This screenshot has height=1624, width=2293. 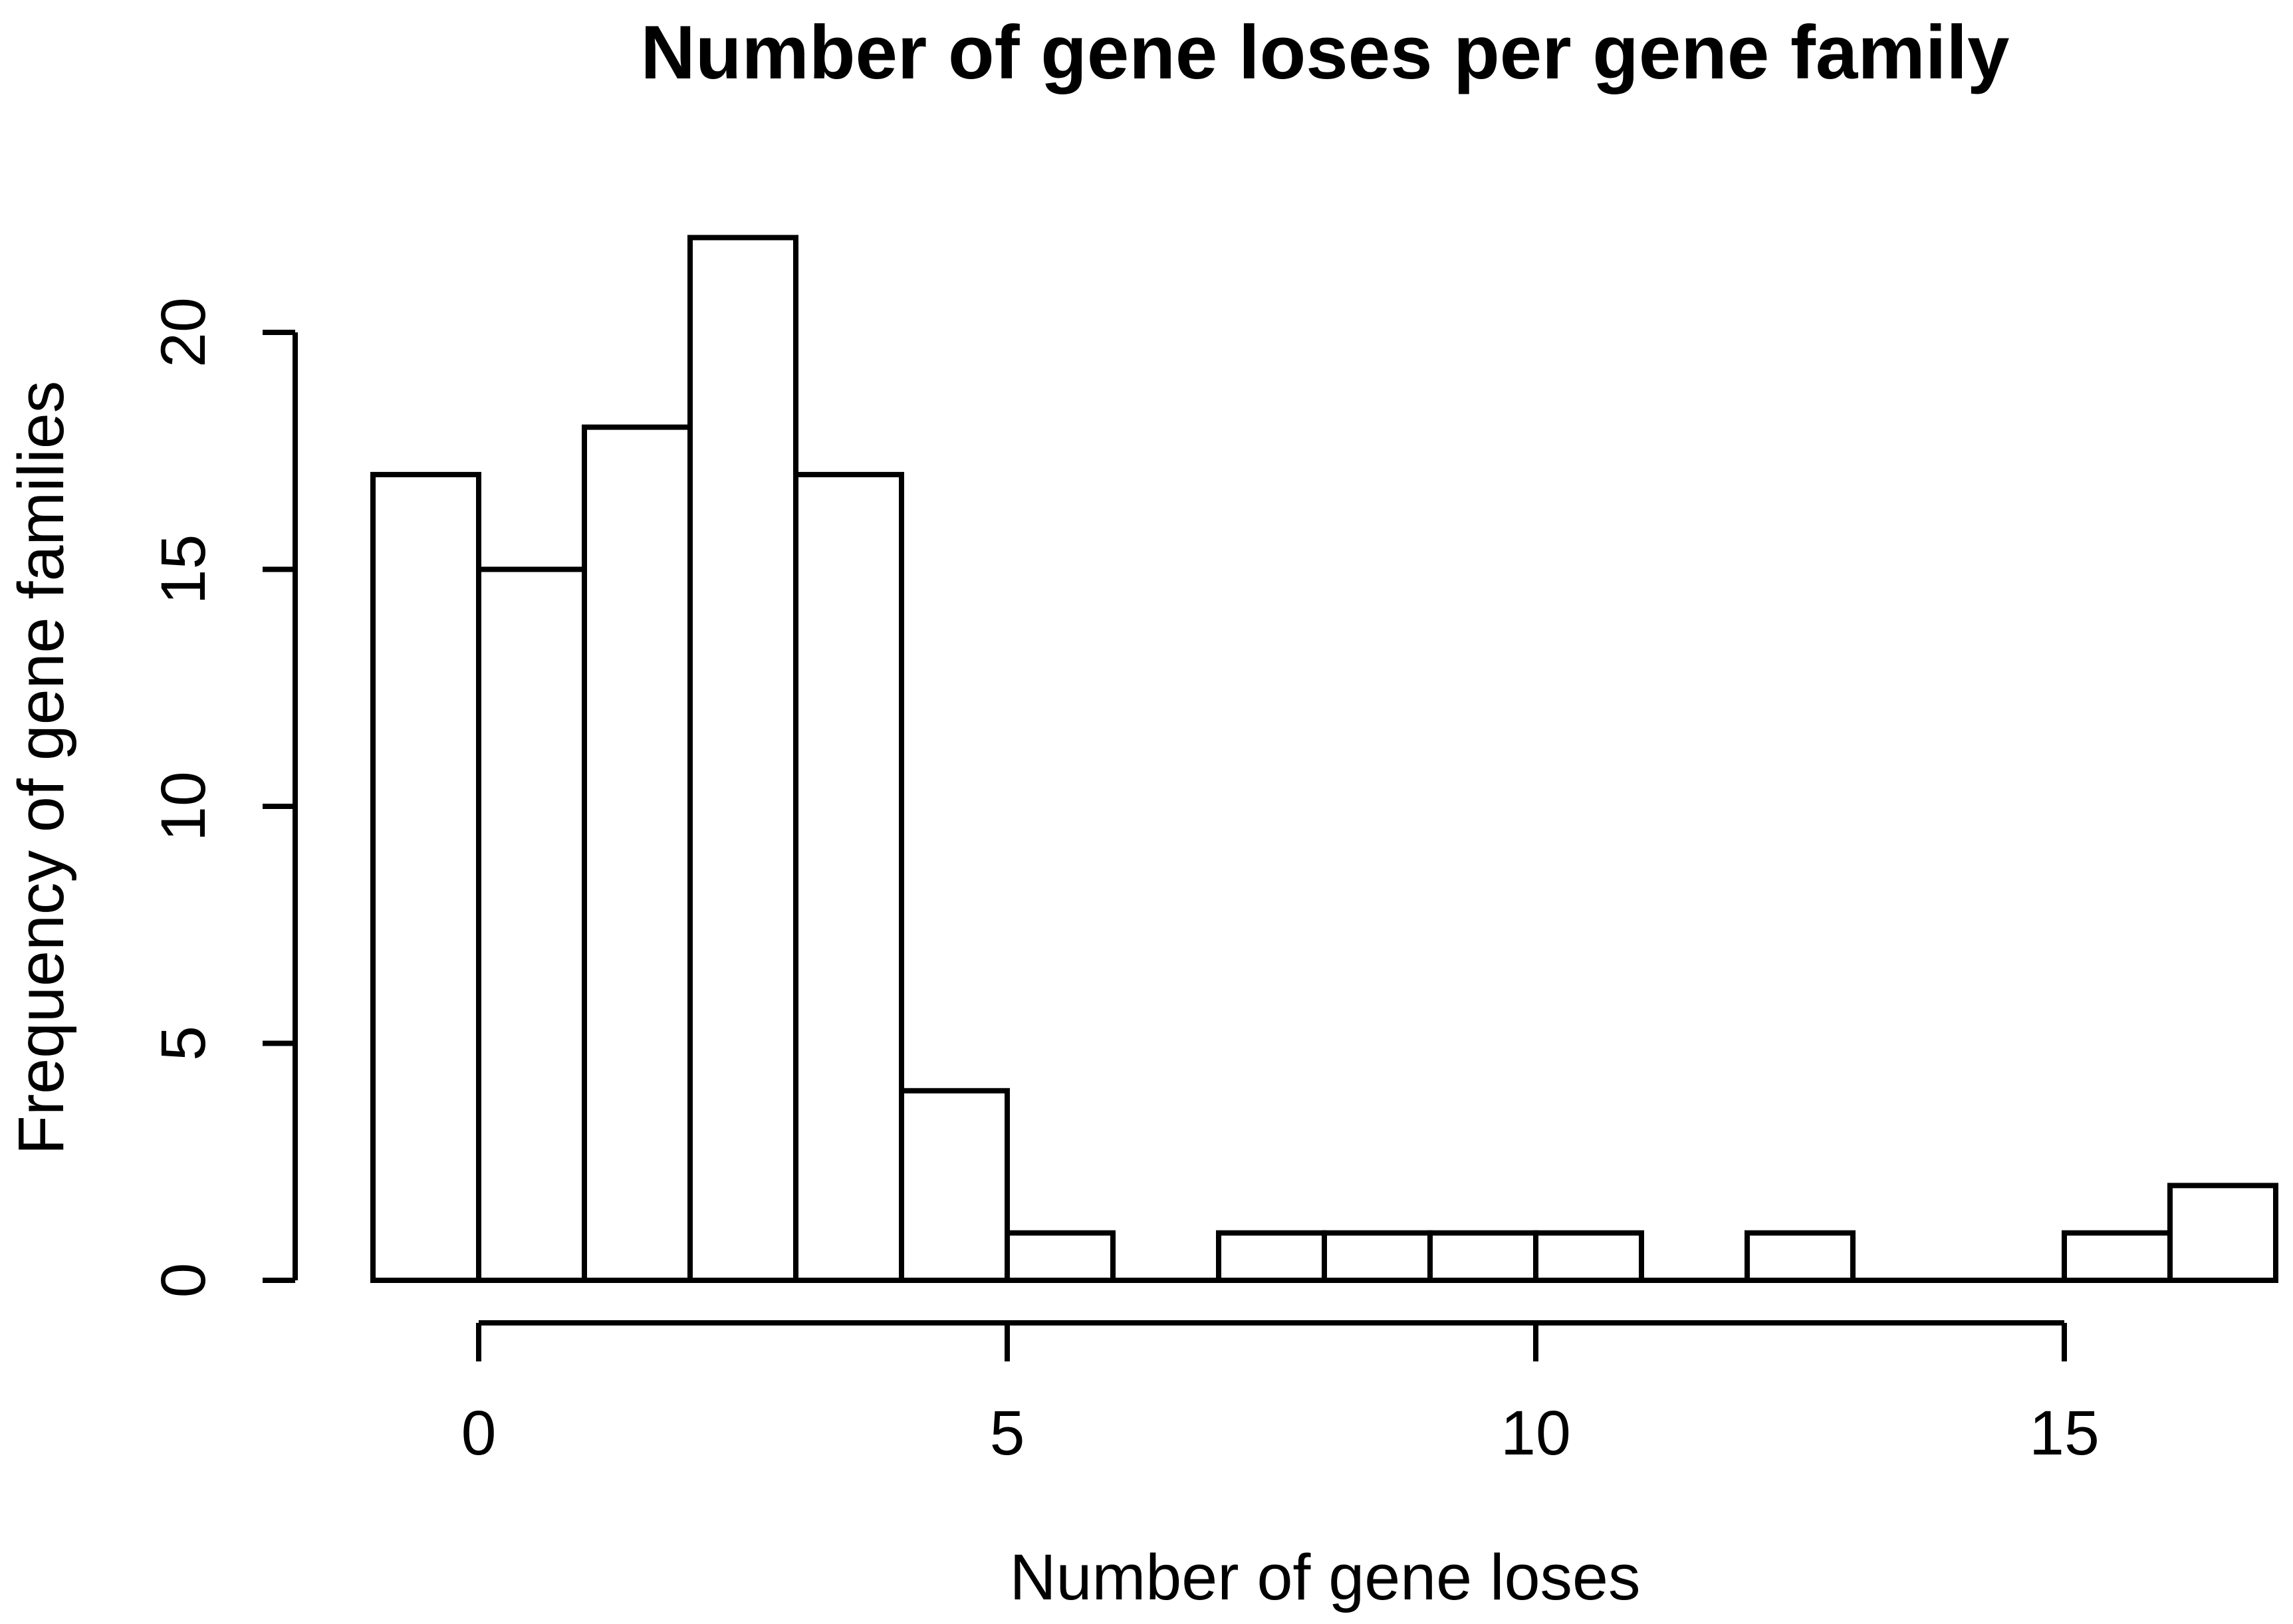 What do you see at coordinates (184, 1280) in the screenshot?
I see `y-tick-label: 0` at bounding box center [184, 1280].